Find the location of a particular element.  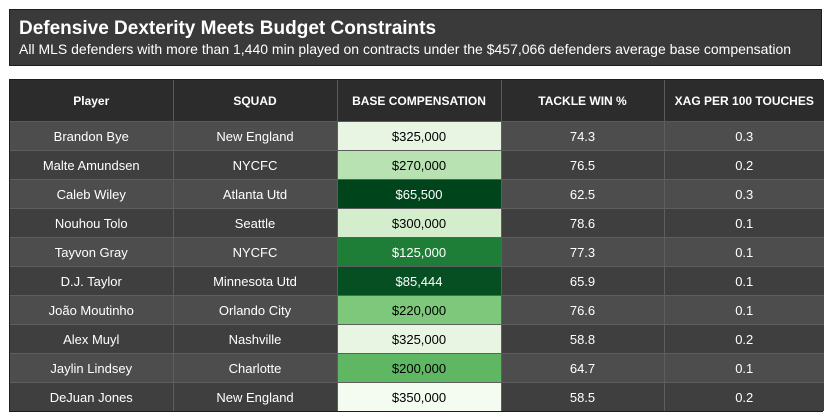

player-cell: Malte Amundsen is located at coordinates (92, 165).